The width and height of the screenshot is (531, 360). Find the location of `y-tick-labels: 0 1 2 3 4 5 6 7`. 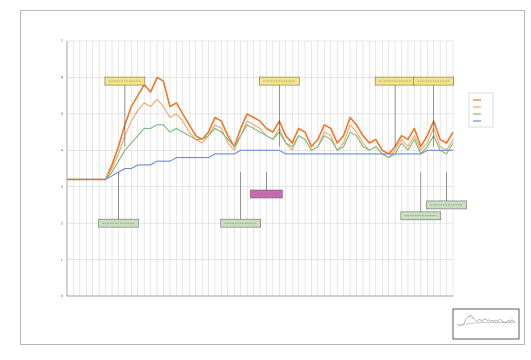

y-tick-labels: 0 1 2 3 4 5 6 7 is located at coordinates (62, 168).